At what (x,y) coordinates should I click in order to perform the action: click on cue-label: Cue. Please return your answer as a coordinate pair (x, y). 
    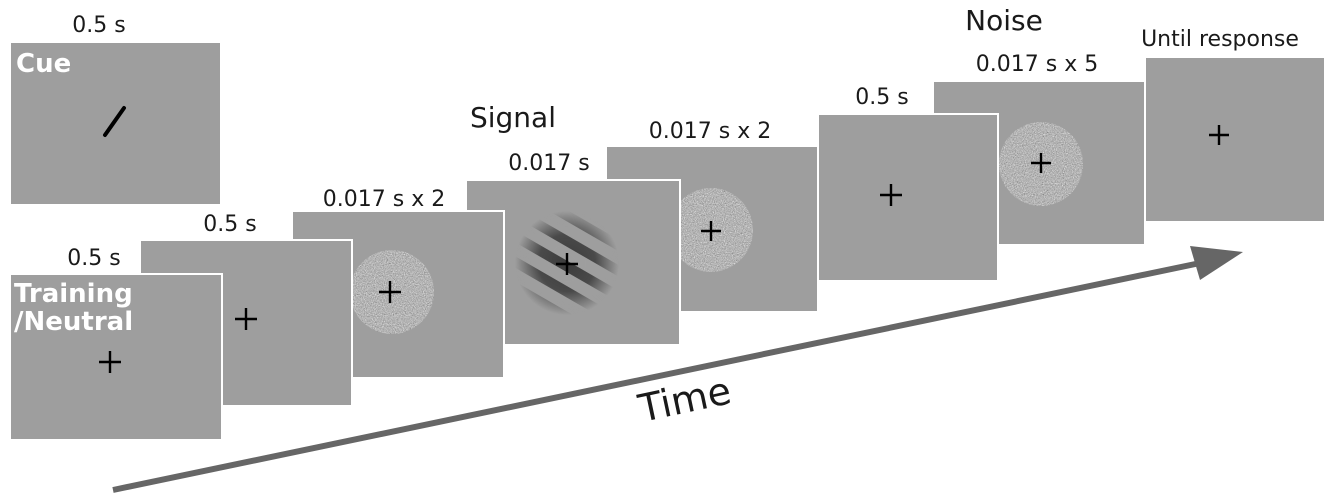
    Looking at the image, I should click on (43, 64).